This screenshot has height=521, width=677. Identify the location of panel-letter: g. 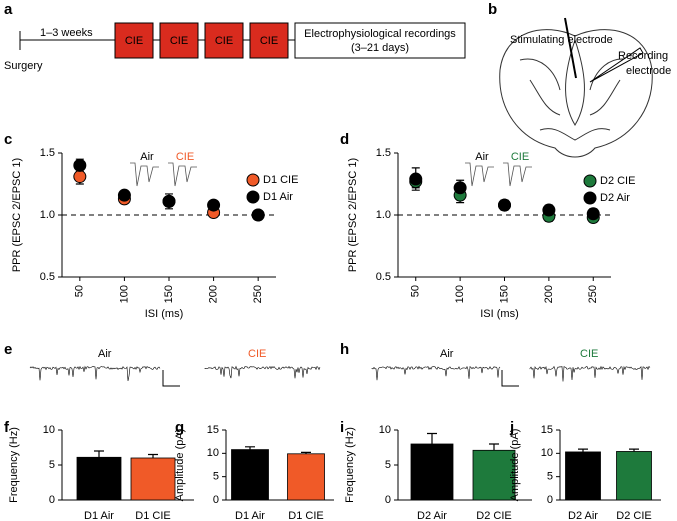
(179, 427).